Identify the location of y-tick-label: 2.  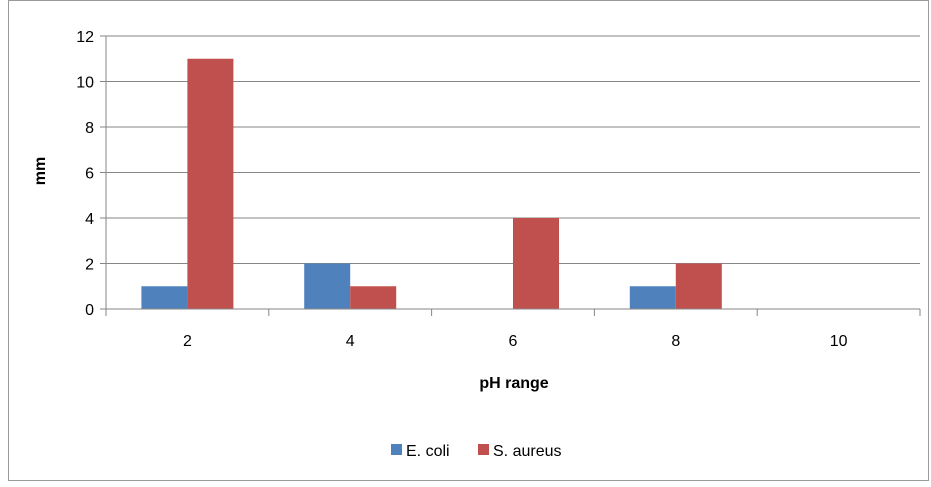
(89, 265).